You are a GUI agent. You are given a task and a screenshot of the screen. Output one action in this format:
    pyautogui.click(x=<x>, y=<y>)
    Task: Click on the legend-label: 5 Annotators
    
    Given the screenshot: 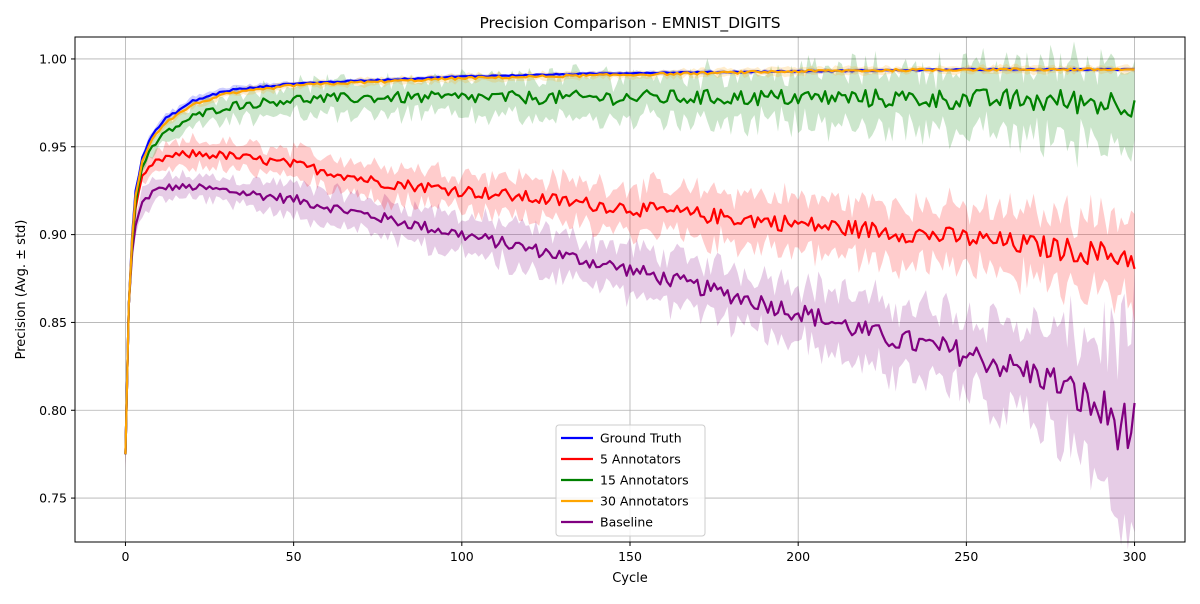 What is the action you would take?
    pyautogui.click(x=640, y=459)
    